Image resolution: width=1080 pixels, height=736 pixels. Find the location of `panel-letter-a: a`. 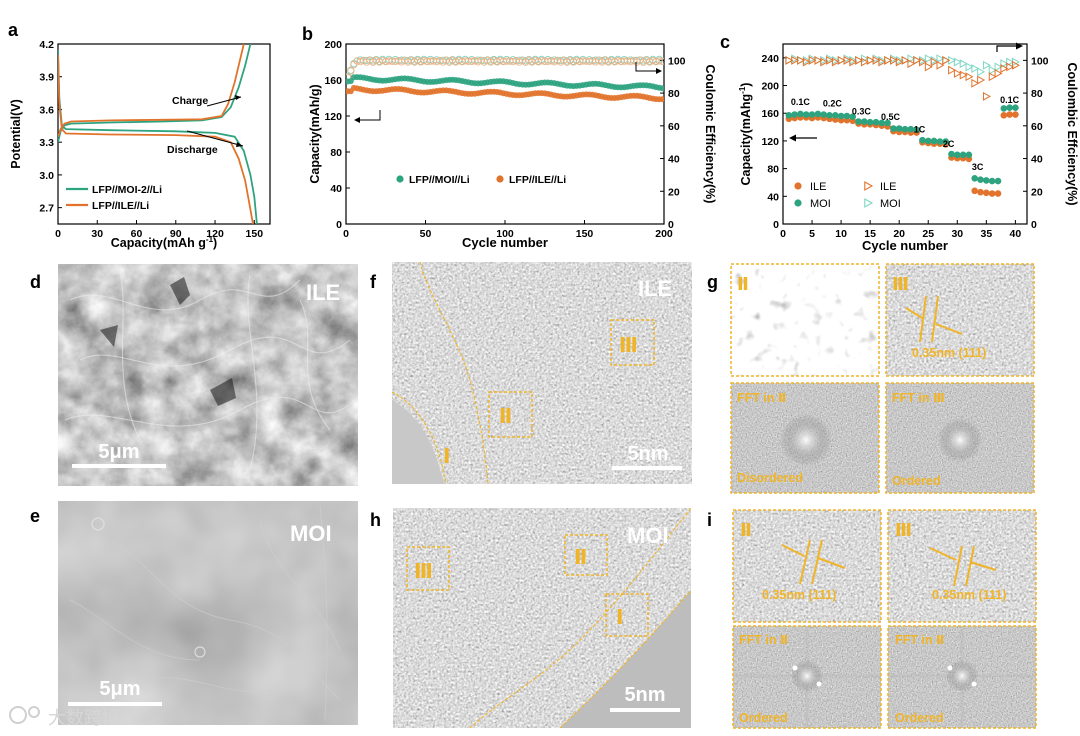

panel-letter-a: a is located at coordinates (13, 30).